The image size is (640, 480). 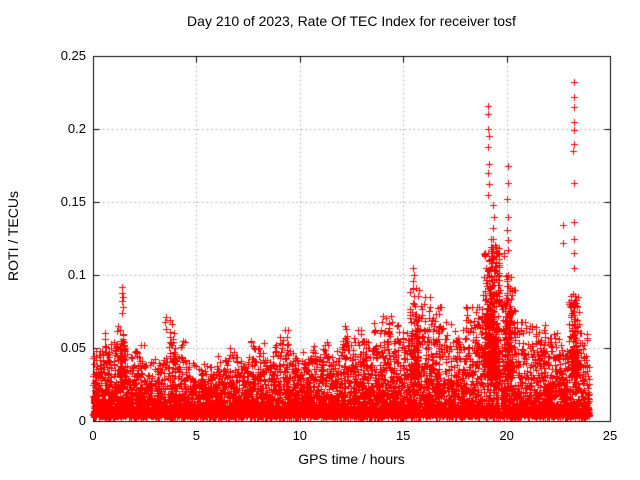 What do you see at coordinates (403, 435) in the screenshot?
I see `x-tick-label: 15` at bounding box center [403, 435].